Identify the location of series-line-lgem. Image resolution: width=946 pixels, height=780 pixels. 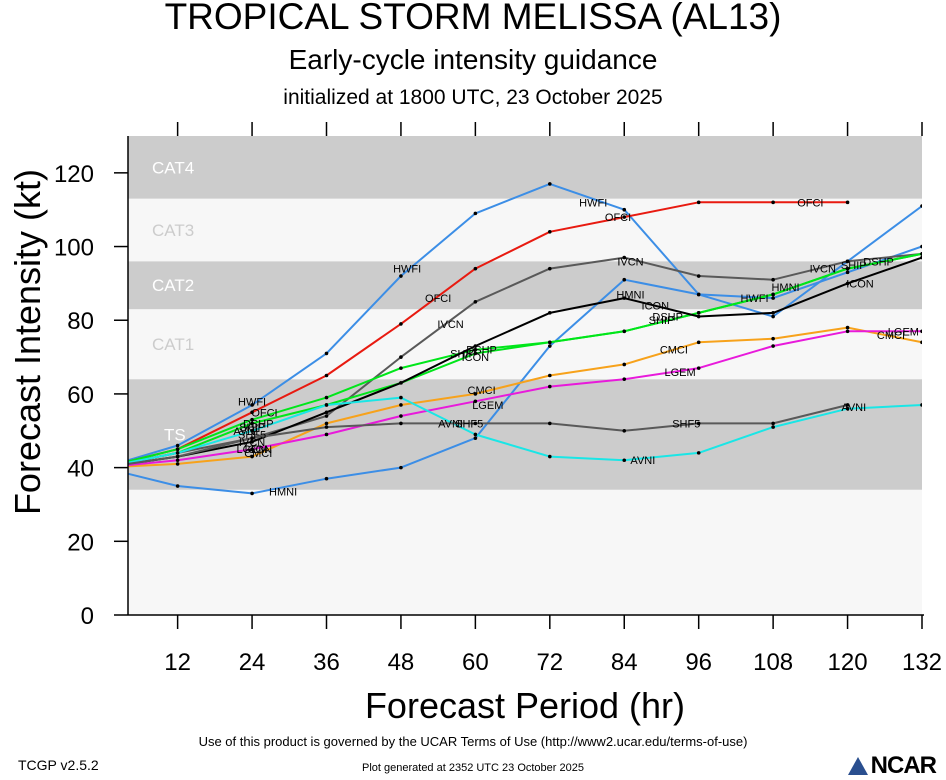
(525, 398).